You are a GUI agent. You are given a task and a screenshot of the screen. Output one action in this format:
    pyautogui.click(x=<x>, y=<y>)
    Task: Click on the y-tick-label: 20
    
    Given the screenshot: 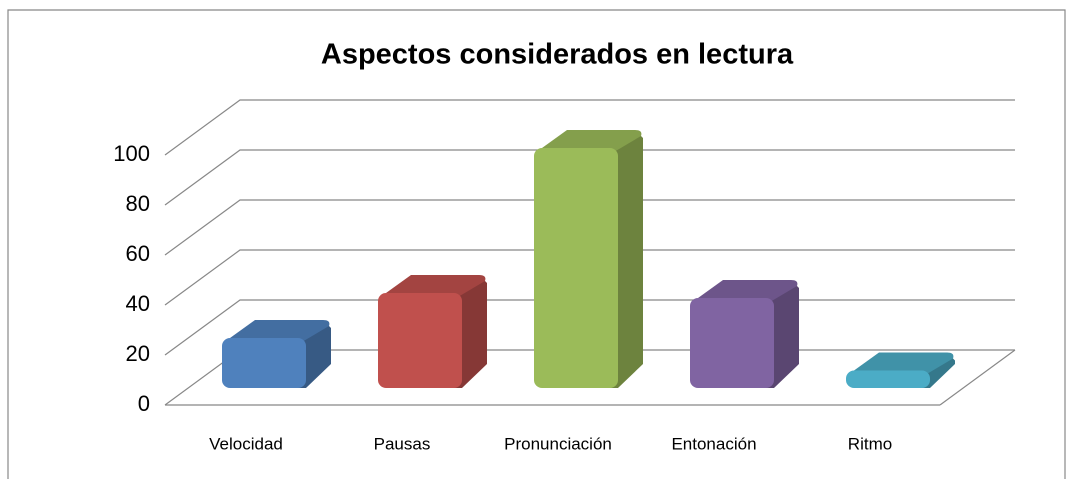 What is the action you would take?
    pyautogui.click(x=138, y=353)
    